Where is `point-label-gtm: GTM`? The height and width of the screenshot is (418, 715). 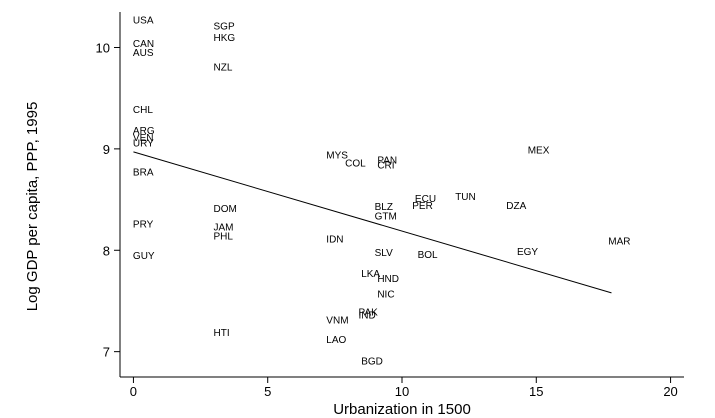 point-label-gtm: GTM is located at coordinates (386, 216).